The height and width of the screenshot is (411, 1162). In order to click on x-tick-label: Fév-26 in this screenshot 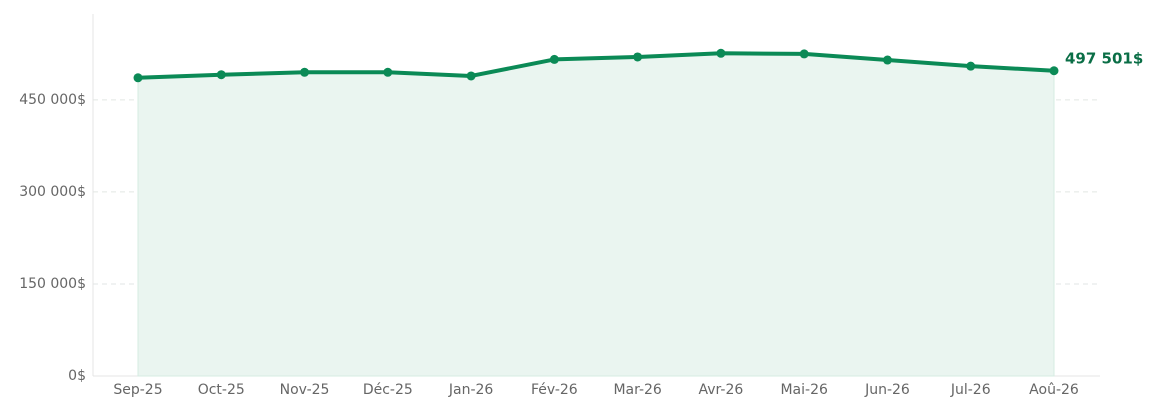, I will do `click(554, 390)`.